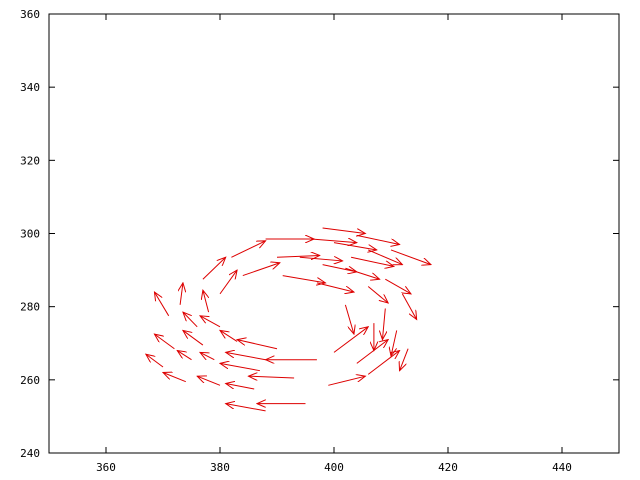  I want to click on y-tick-label: 340, so click(30, 87).